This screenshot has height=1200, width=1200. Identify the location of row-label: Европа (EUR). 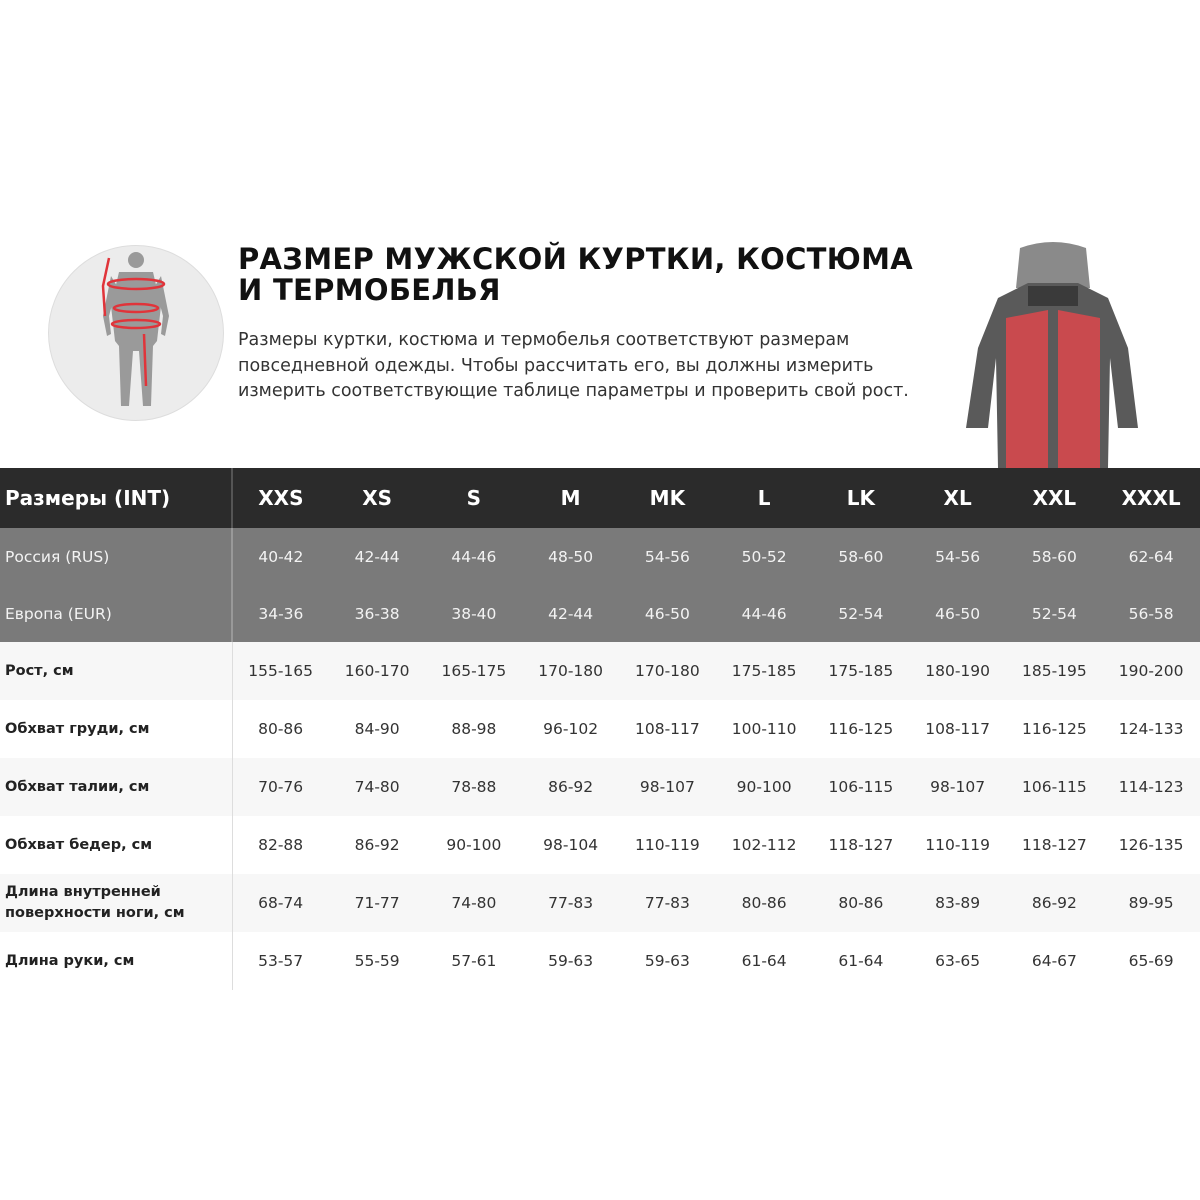
(116, 613).